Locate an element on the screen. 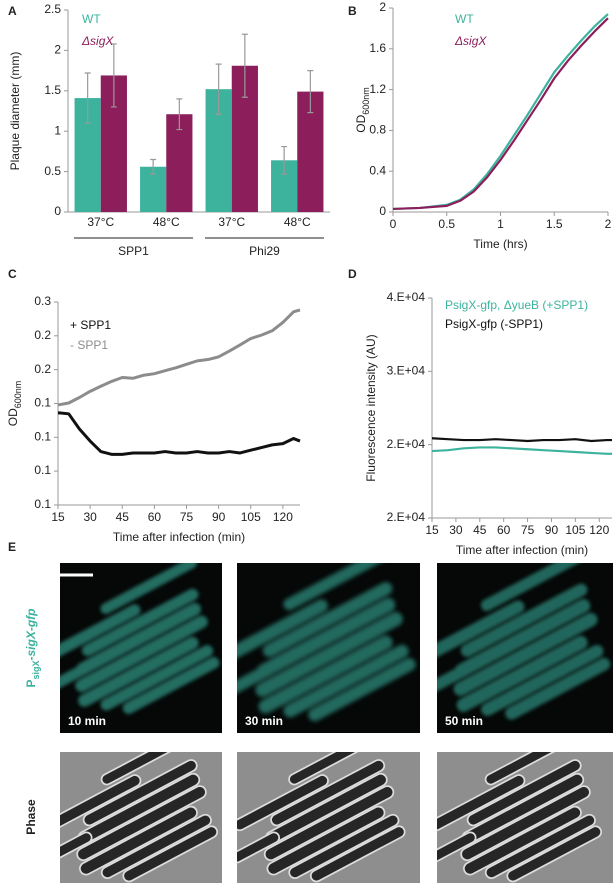 The image size is (615, 886). legend-entry: PsigX-gfp, ΔyueB (+SPP1) is located at coordinates (516, 305).